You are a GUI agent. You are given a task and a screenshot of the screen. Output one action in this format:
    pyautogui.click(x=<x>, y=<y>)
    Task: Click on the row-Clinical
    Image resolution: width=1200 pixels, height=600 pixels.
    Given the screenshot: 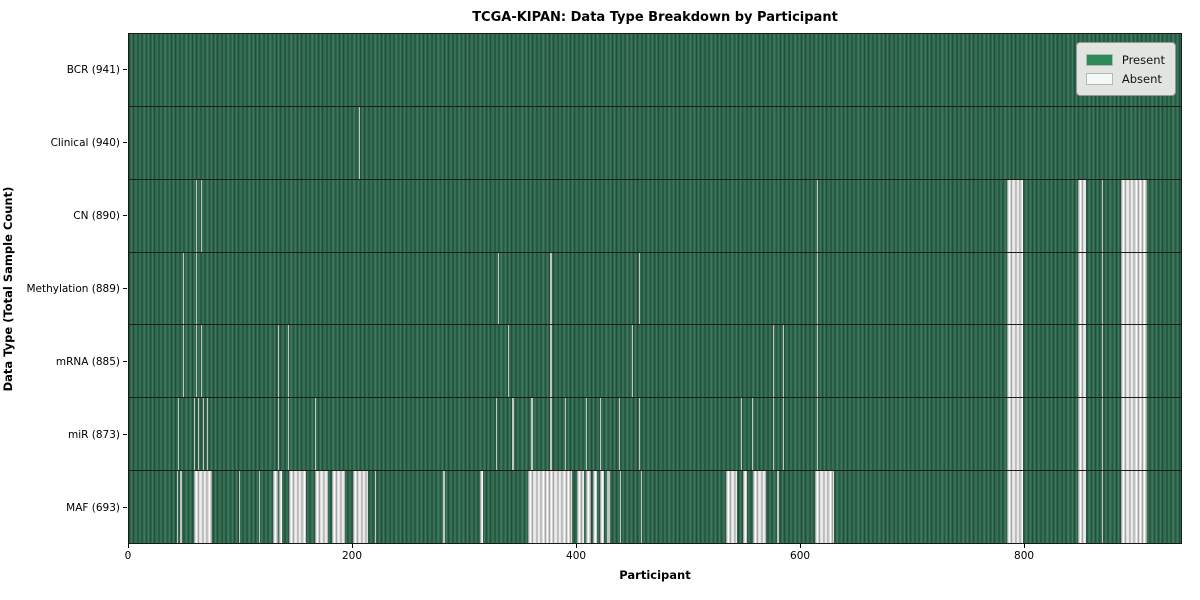 What is the action you would take?
    pyautogui.click(x=655, y=143)
    